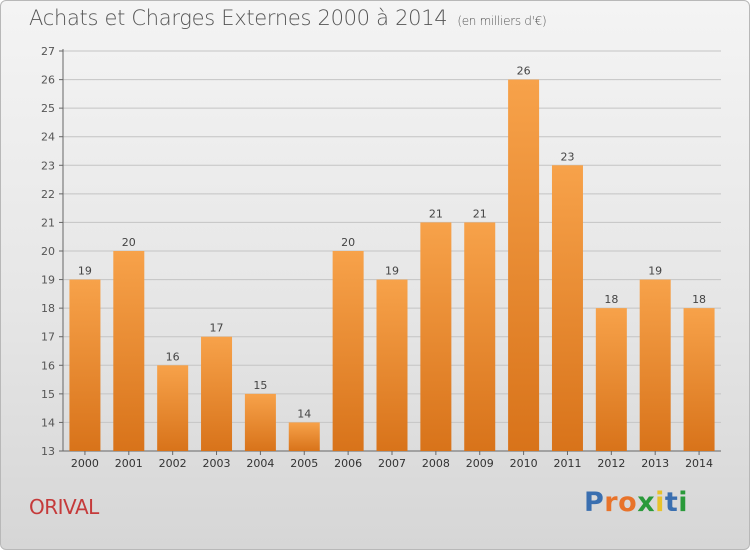 The width and height of the screenshot is (750, 550). I want to click on x-tick-label: 2010, so click(524, 463).